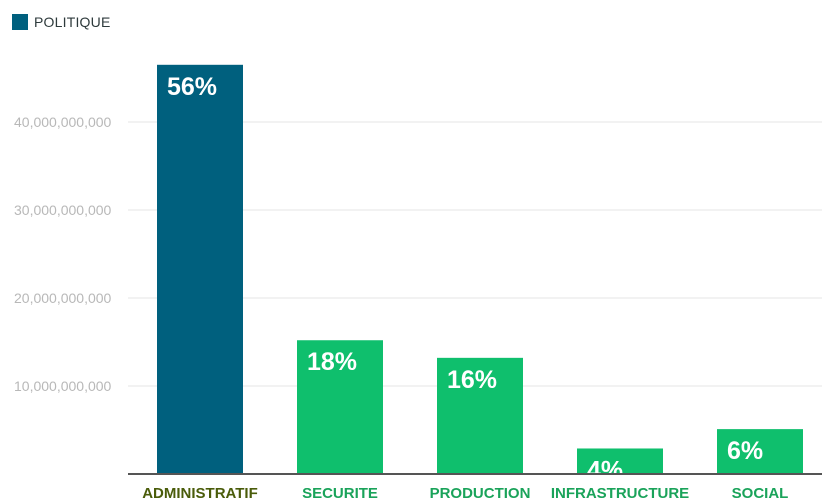 This screenshot has height=501, width=825. Describe the element at coordinates (63, 298) in the screenshot. I see `y-tick-label: 20,000,000,000` at that location.